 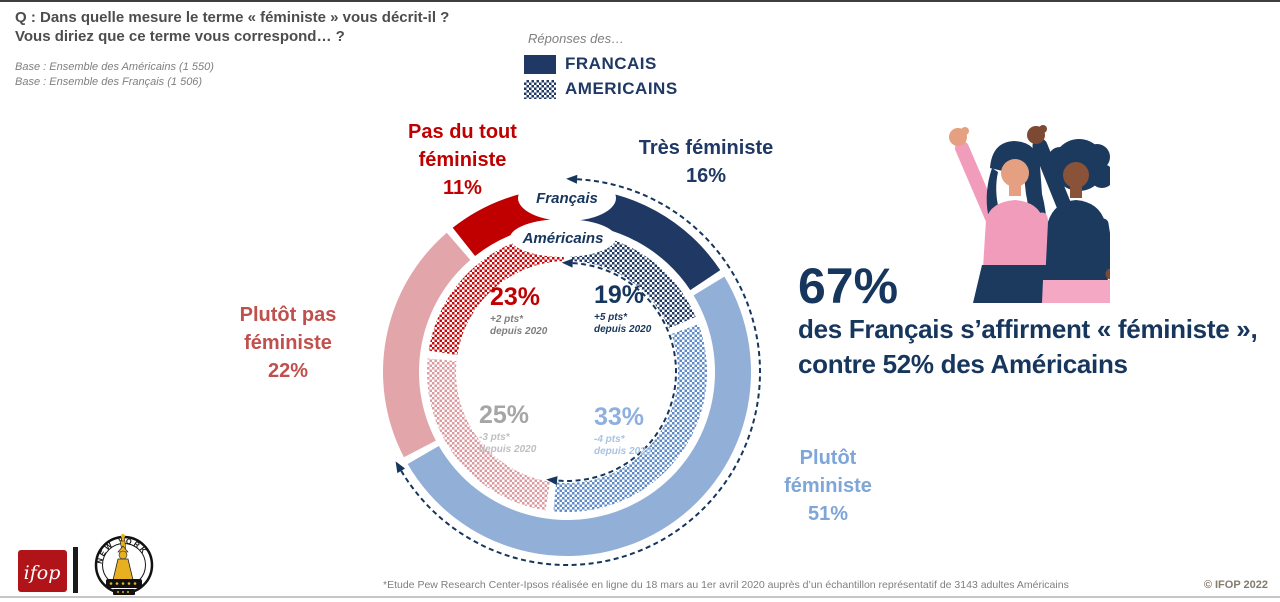 What do you see at coordinates (1235, 585) in the screenshot?
I see `copyright-notice: © IFOP 2022` at bounding box center [1235, 585].